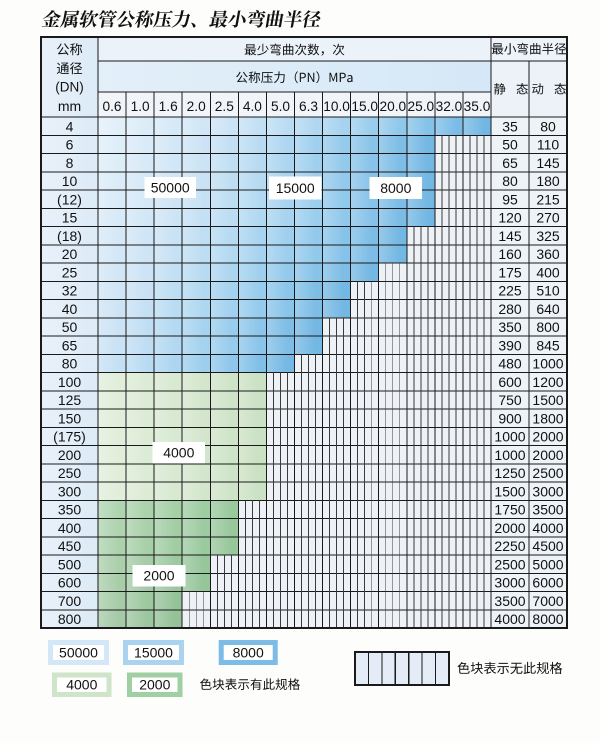  Describe the element at coordinates (547, 601) in the screenshot. I see `svg-text: 7000` at that location.